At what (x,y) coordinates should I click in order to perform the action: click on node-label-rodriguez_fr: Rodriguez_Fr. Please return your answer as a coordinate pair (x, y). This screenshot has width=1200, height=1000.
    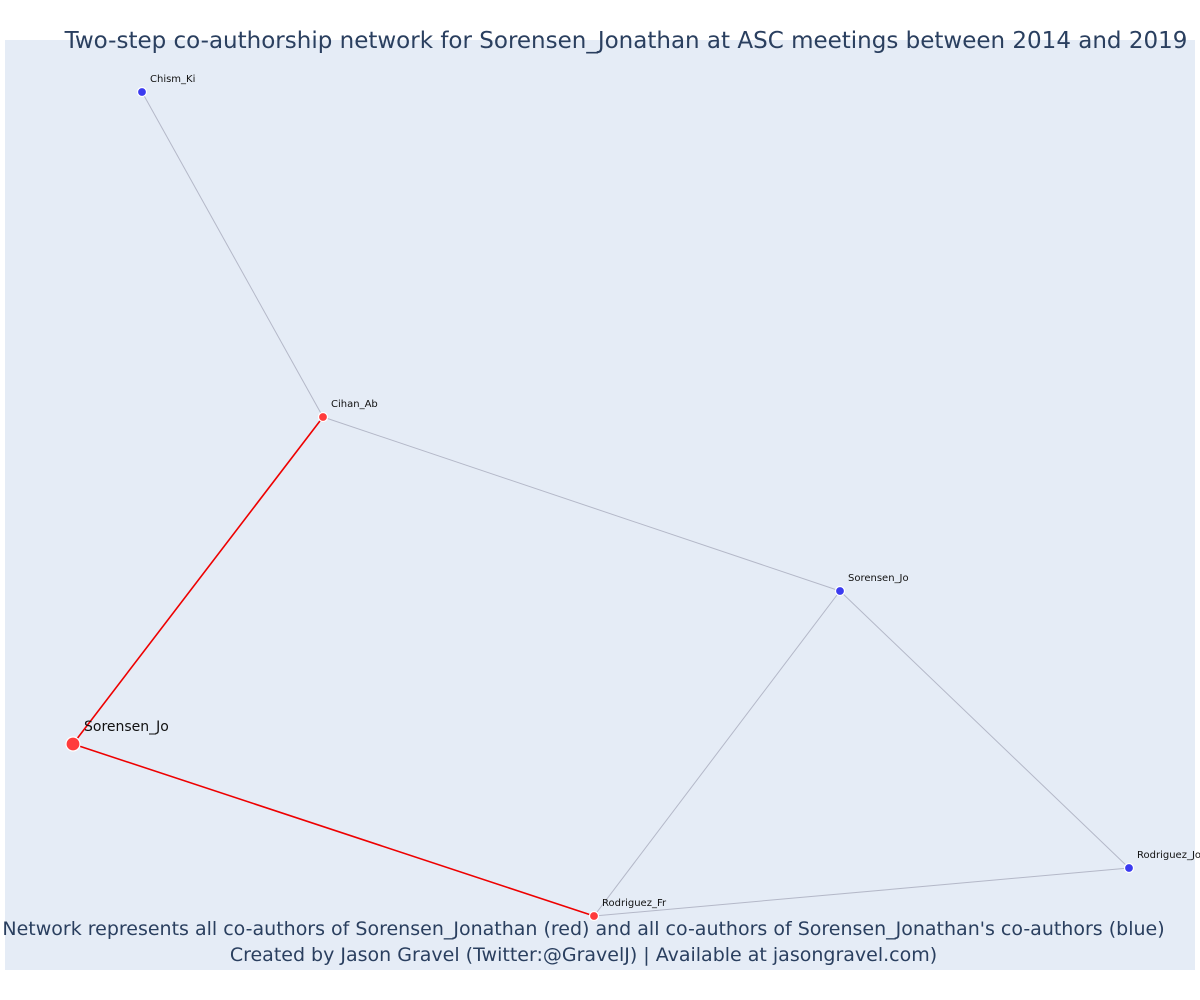
    Looking at the image, I should click on (634, 903).